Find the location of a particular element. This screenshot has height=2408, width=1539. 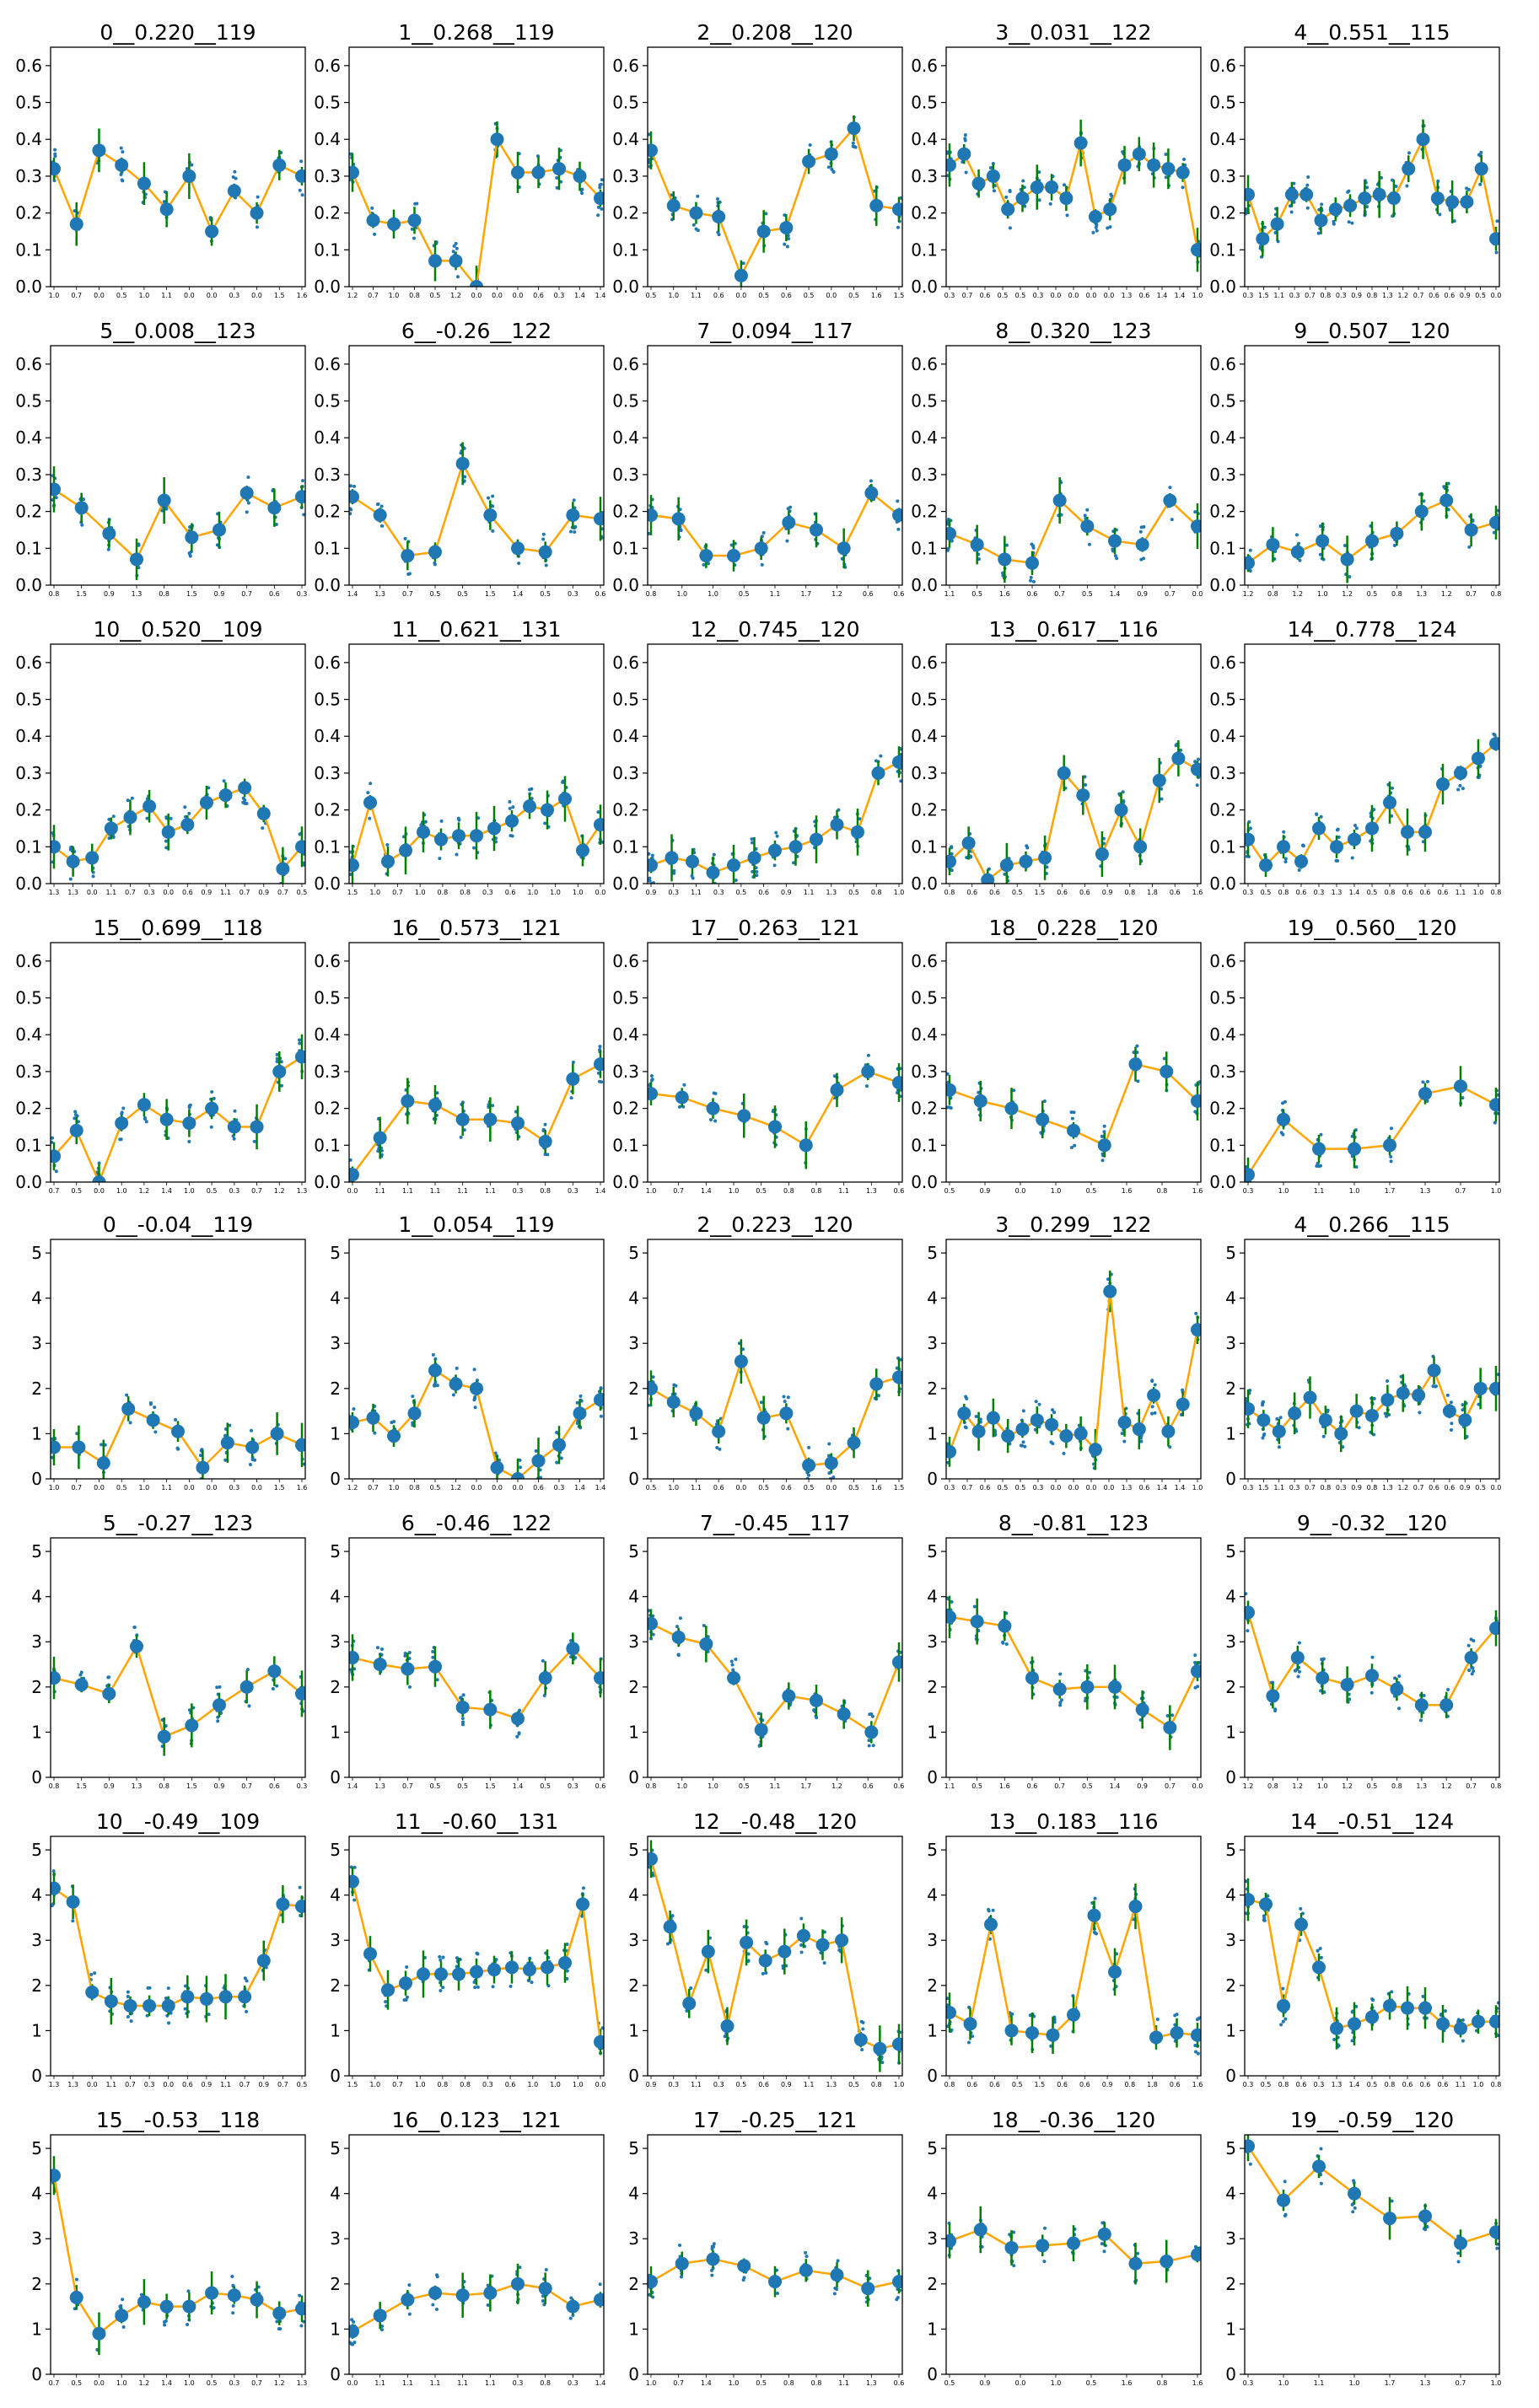

x-tick-label: 0.0 is located at coordinates (93, 2084).